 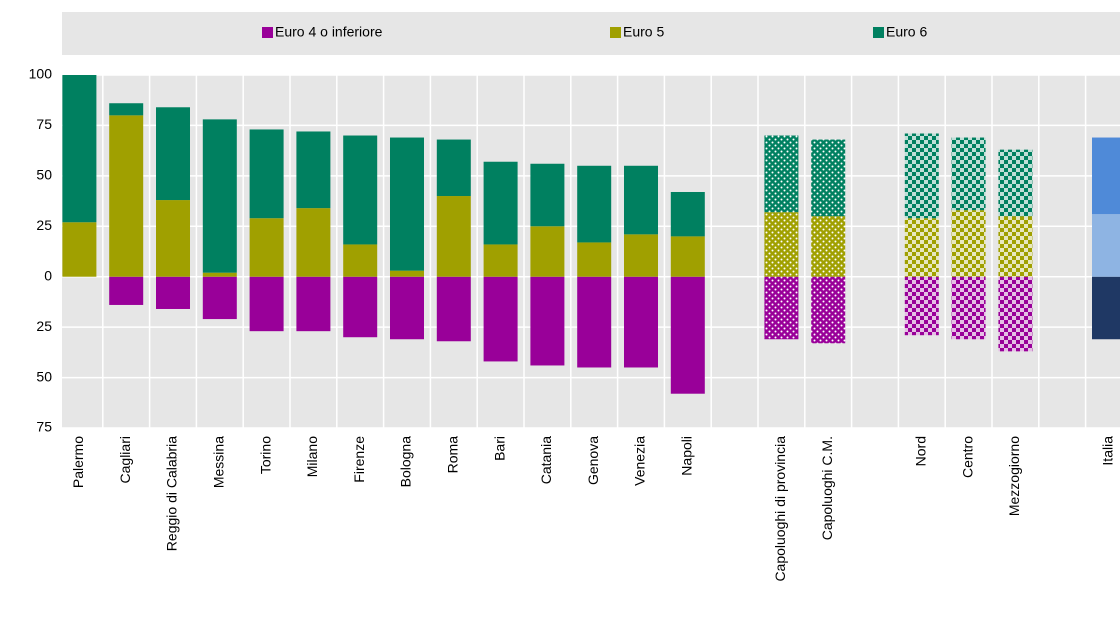 What do you see at coordinates (329, 32) in the screenshot?
I see `legend-label: Euro 4 o inferiore` at bounding box center [329, 32].